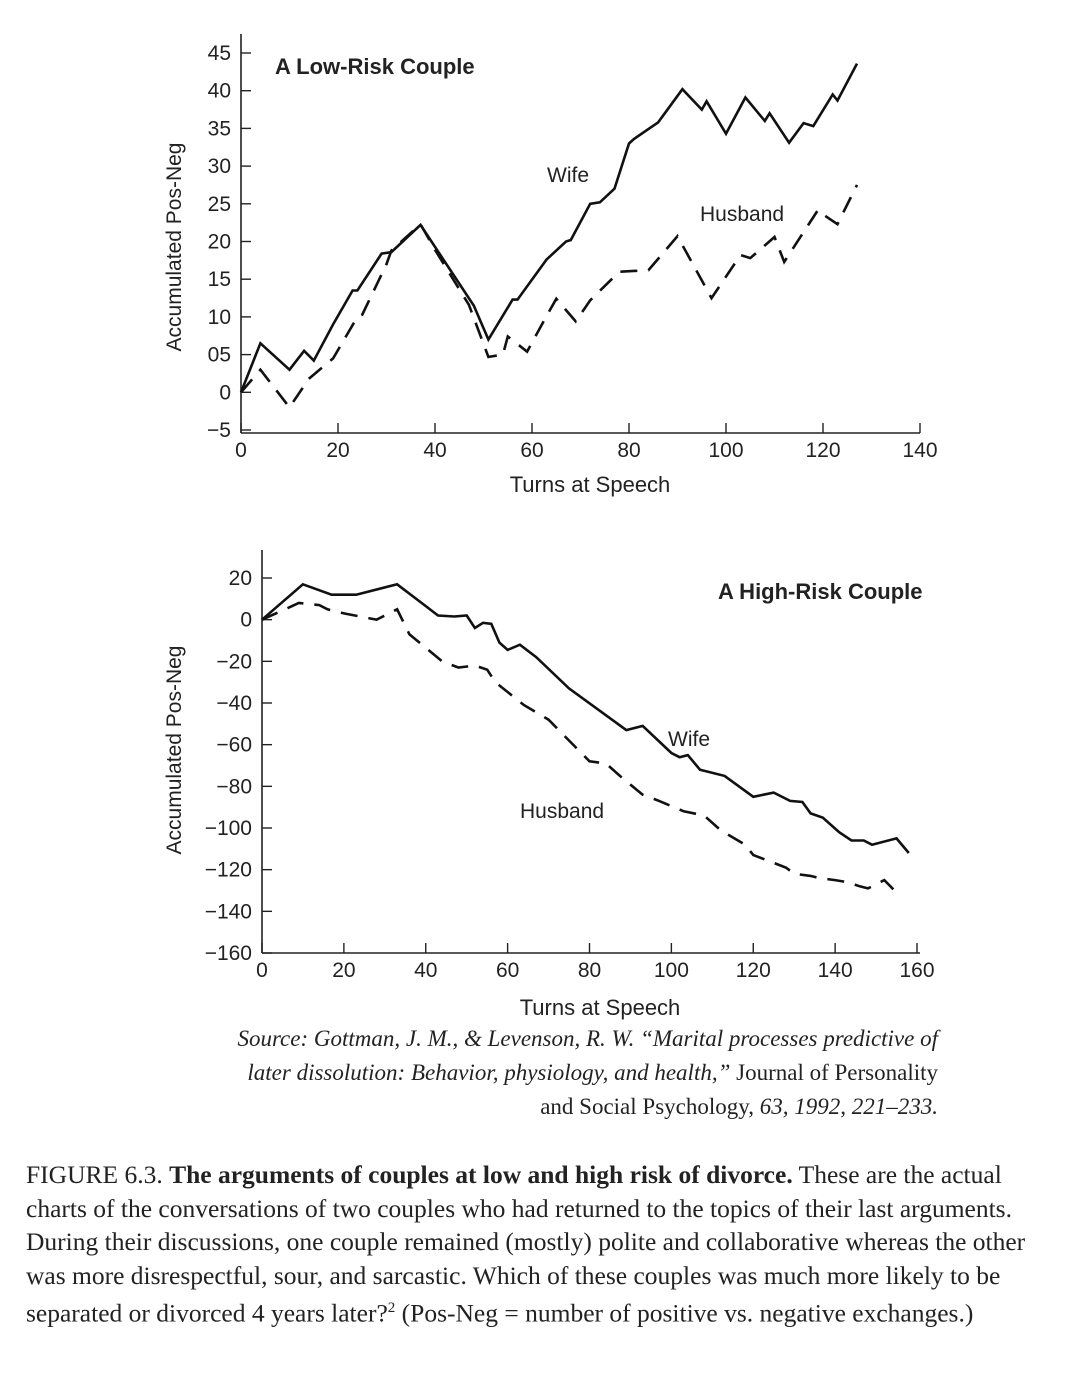  I want to click on low-risk-y-tick-label: −5, so click(219, 430).